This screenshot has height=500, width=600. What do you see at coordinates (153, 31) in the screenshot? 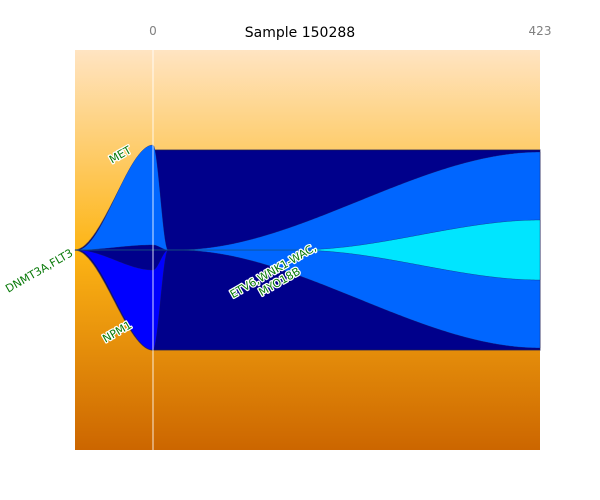
I see `timepoint-label-0: 0` at bounding box center [153, 31].